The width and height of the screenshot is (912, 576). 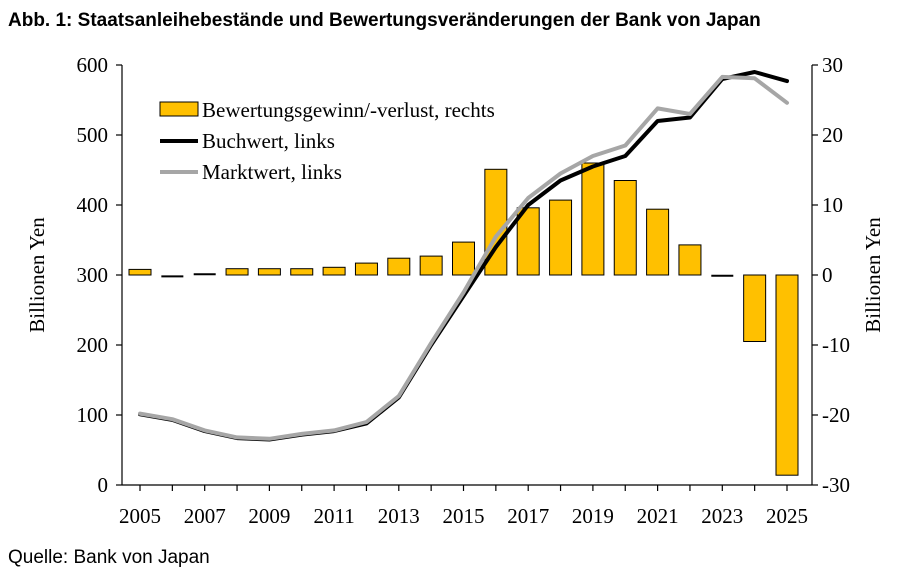 What do you see at coordinates (787, 516) in the screenshot?
I see `tick-label-x-2025: 2025` at bounding box center [787, 516].